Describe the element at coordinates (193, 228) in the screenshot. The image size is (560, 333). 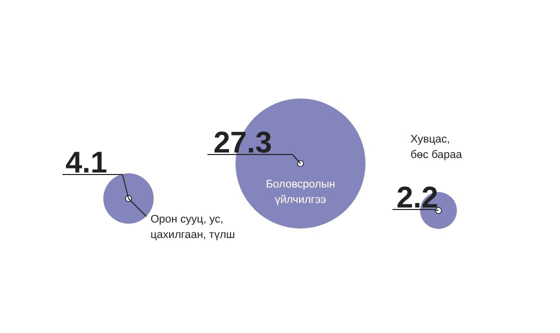
I see `category-label: Орон сууц, ус, цахилгаан, түлш` at that location.